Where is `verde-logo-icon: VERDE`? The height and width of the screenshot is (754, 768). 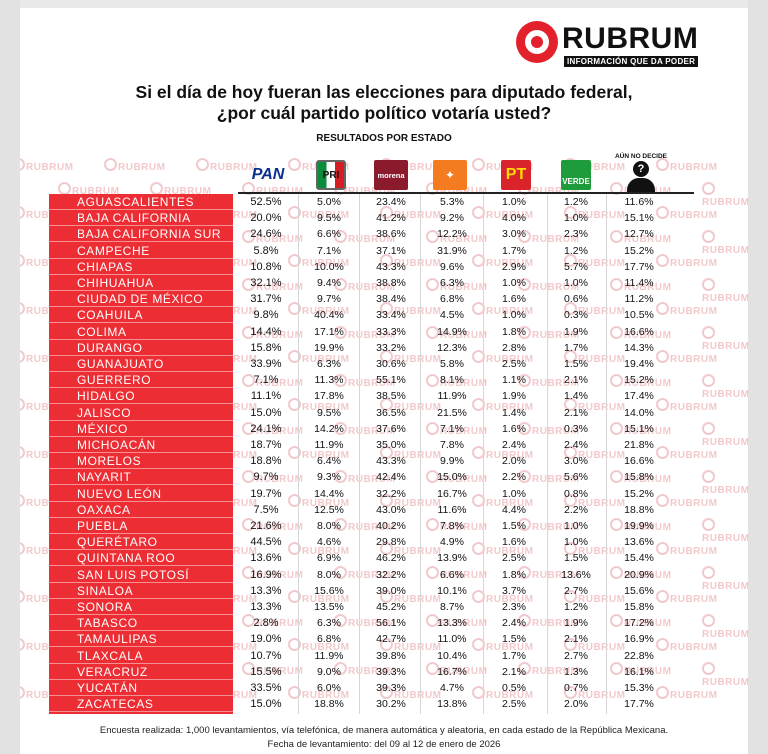 verde-logo-icon: VERDE is located at coordinates (576, 175).